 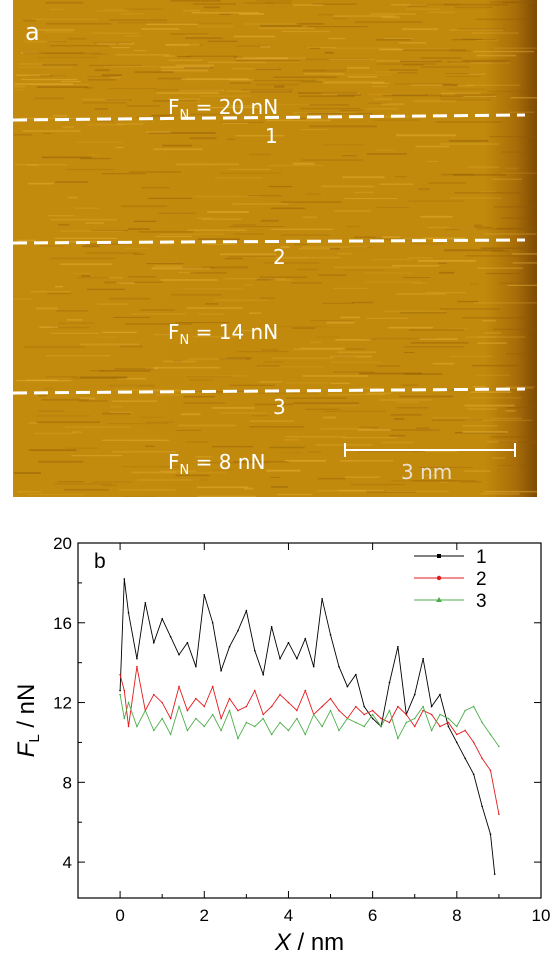 What do you see at coordinates (450, 579) in the screenshot?
I see `legend: 123` at bounding box center [450, 579].